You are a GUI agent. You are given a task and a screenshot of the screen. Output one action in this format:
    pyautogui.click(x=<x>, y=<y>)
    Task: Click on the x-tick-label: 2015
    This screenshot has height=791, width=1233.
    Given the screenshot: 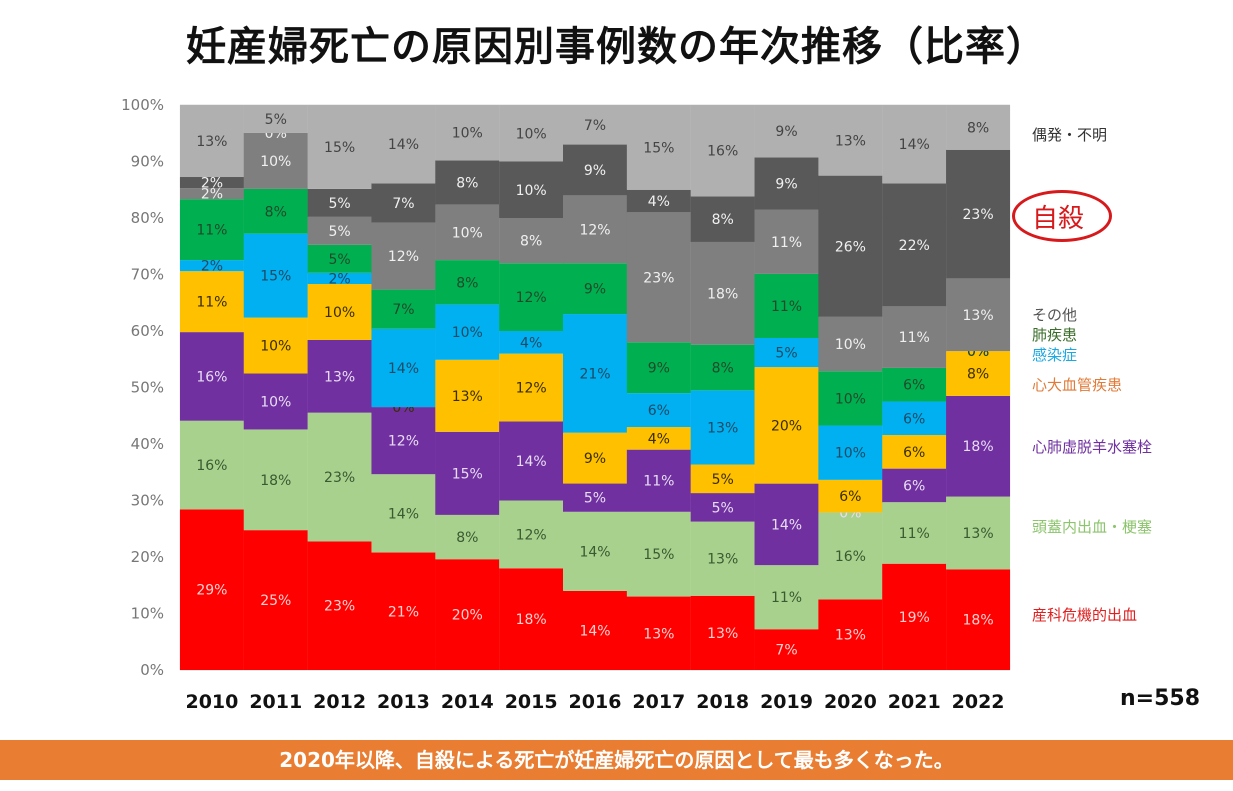 What is the action you would take?
    pyautogui.click(x=531, y=702)
    